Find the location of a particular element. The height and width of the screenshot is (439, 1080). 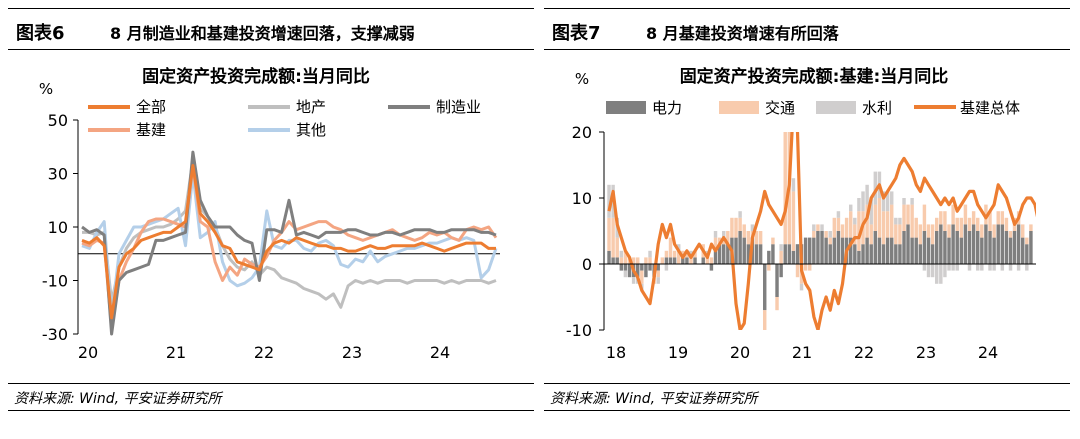

legend-label: 基建总体 is located at coordinates (990, 108).